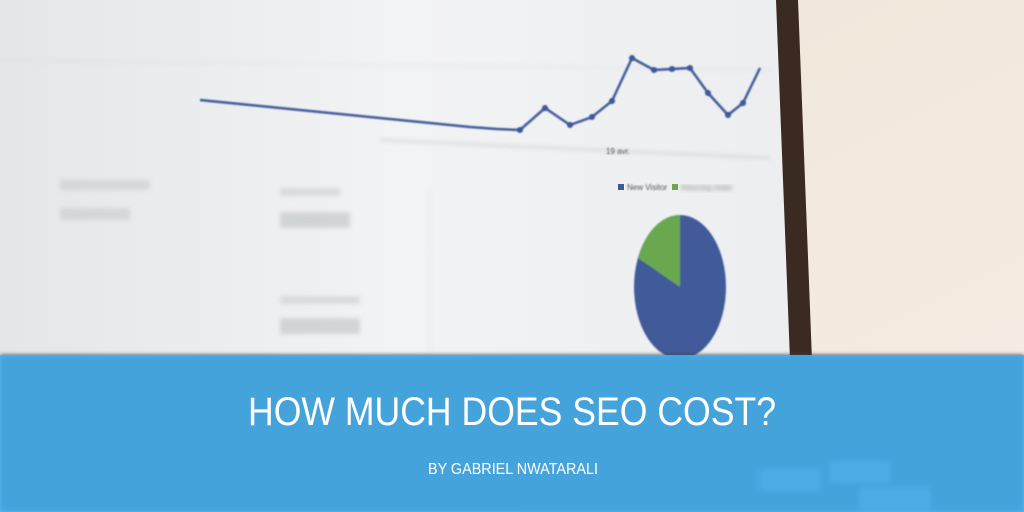 The width and height of the screenshot is (1024, 512). I want to click on pie-chart, so click(680, 287).